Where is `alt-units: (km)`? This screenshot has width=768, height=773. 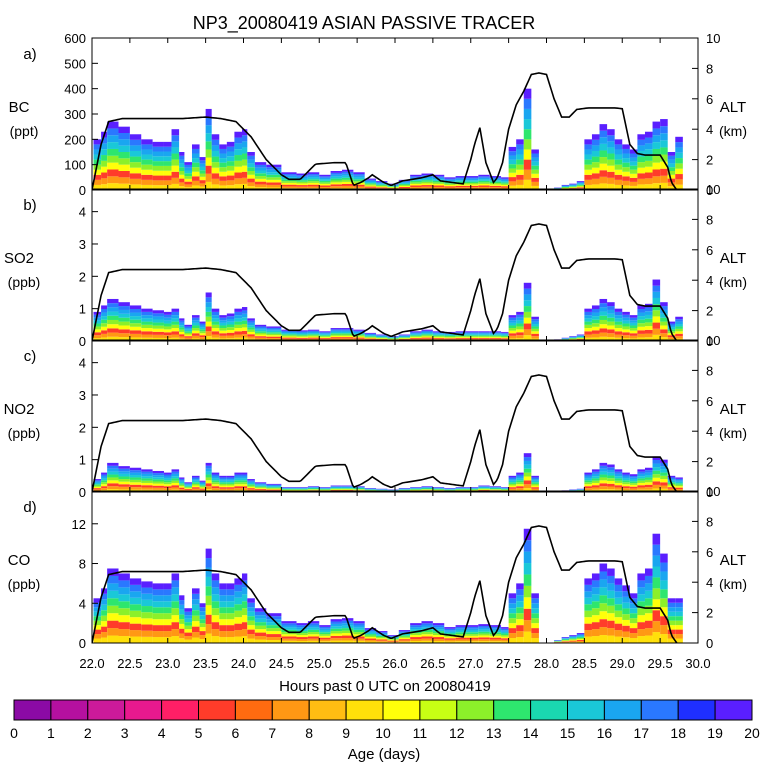 alt-units: (km) is located at coordinates (733, 282).